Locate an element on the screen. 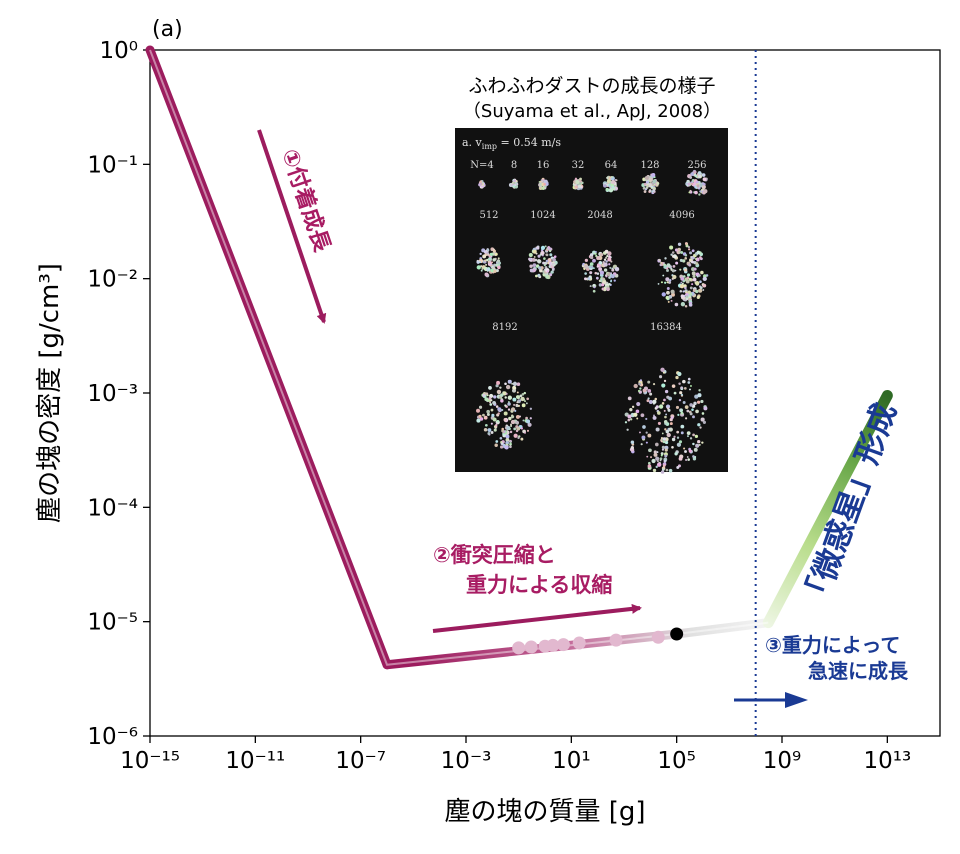 This screenshot has height=854, width=960. scatter-points is located at coordinates (598, 641).